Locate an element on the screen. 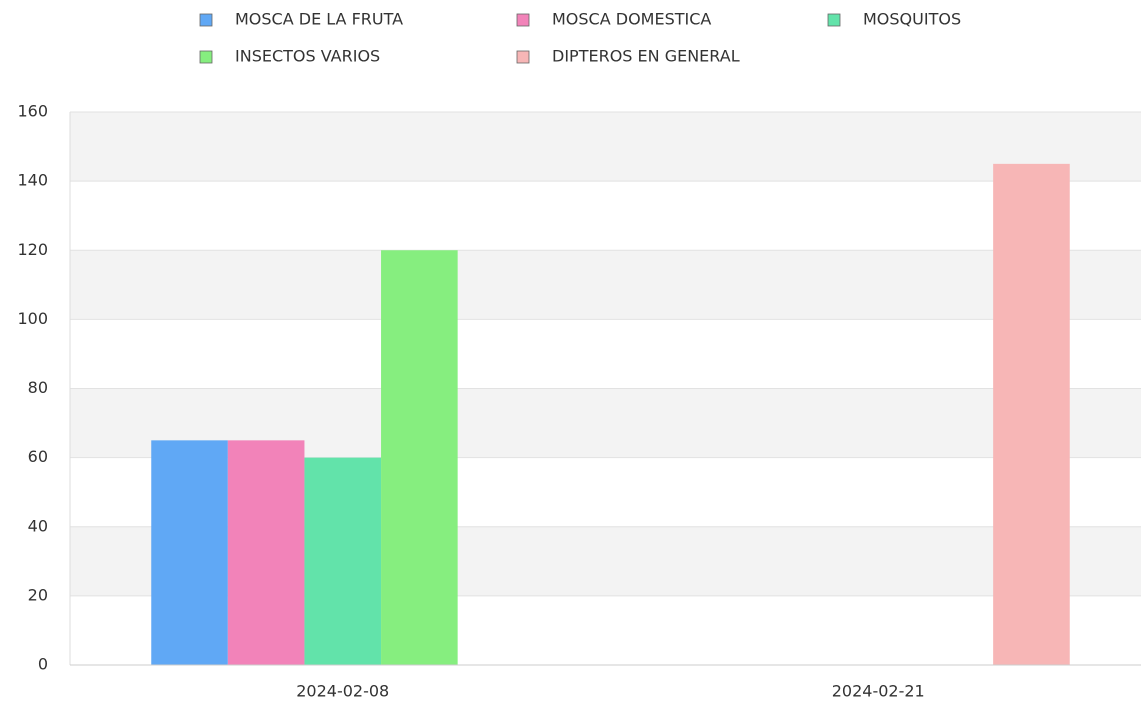  x-tick-label: 2024-02-21 is located at coordinates (878, 691).